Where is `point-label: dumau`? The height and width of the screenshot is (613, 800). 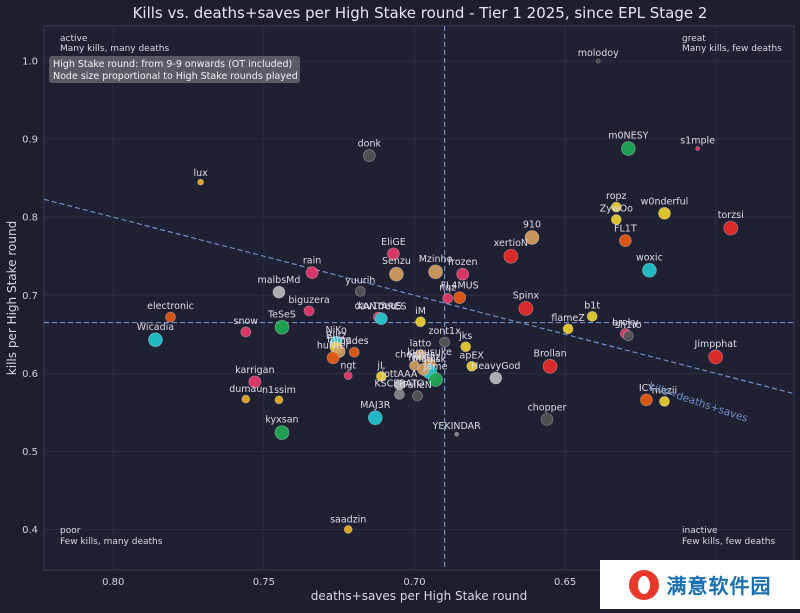
point-label: dumau is located at coordinates (245, 389).